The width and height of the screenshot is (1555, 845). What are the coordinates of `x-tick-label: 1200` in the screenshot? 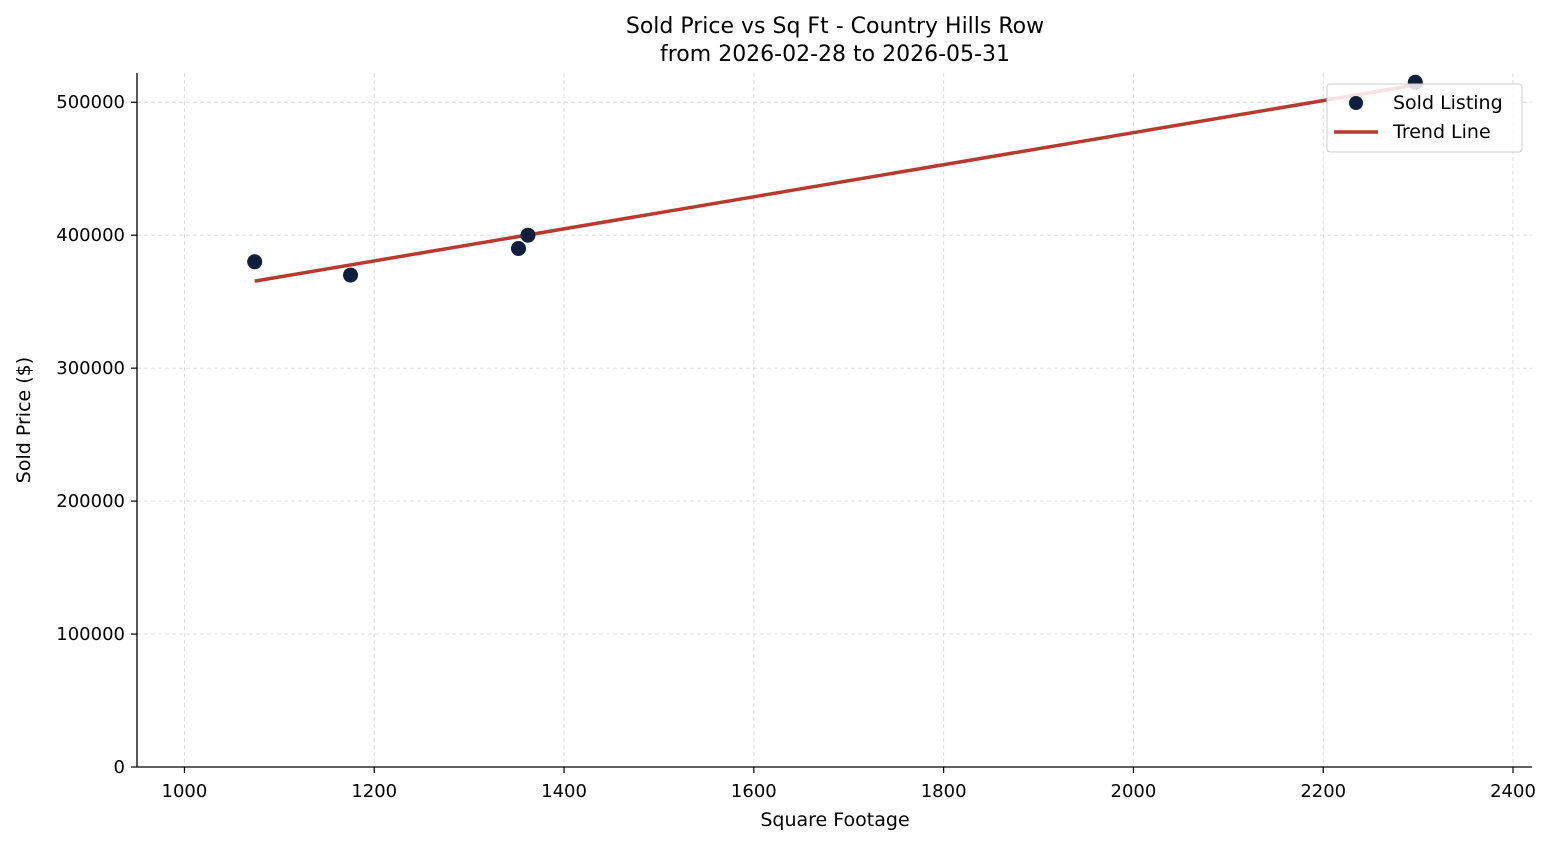 It's located at (374, 791).